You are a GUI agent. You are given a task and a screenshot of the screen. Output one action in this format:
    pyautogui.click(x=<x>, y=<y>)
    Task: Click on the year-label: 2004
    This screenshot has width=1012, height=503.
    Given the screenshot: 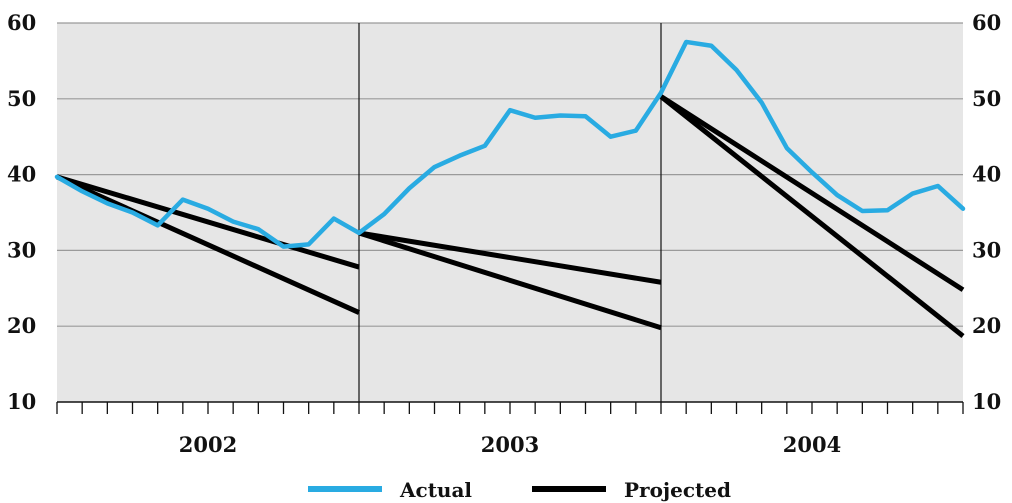 What is the action you would take?
    pyautogui.click(x=812, y=444)
    